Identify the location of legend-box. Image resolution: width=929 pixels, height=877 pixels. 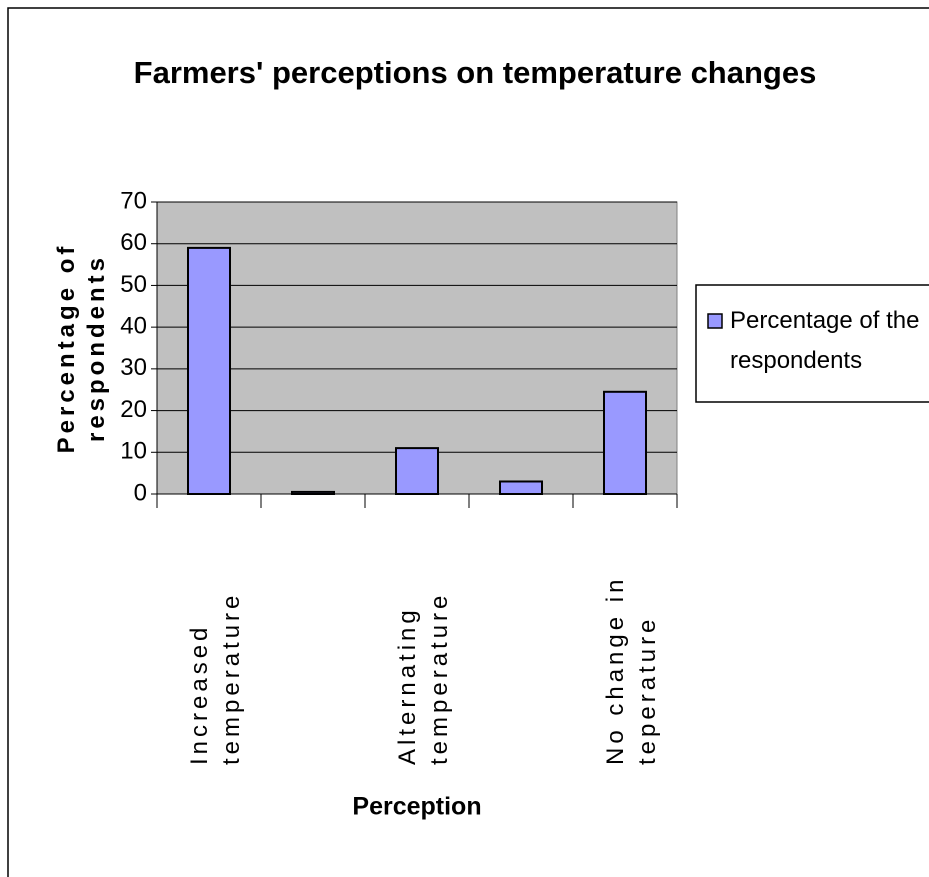
(812, 343).